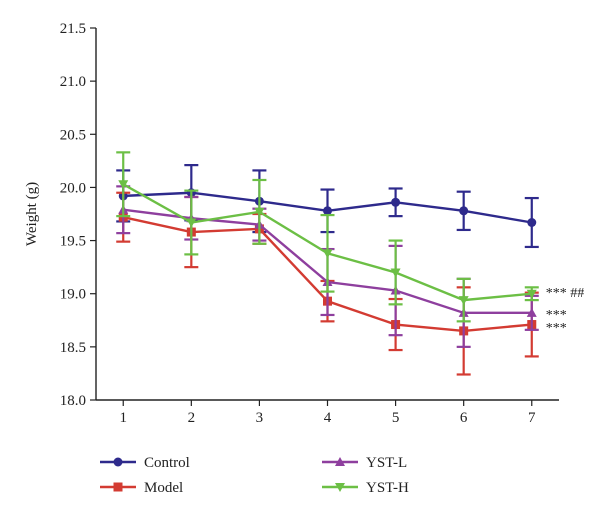  What do you see at coordinates (73, 242) in the screenshot?
I see `y-tick-label: 19.5` at bounding box center [73, 242].